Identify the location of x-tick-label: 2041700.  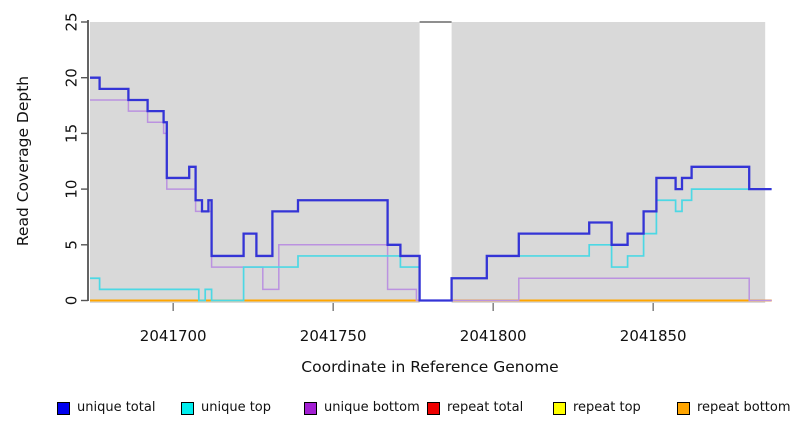
(173, 336).